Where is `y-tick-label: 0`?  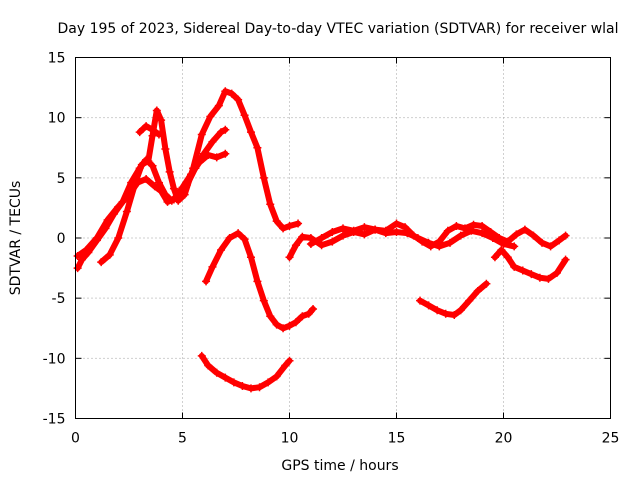
y-tick-label: 0 is located at coordinates (61, 239).